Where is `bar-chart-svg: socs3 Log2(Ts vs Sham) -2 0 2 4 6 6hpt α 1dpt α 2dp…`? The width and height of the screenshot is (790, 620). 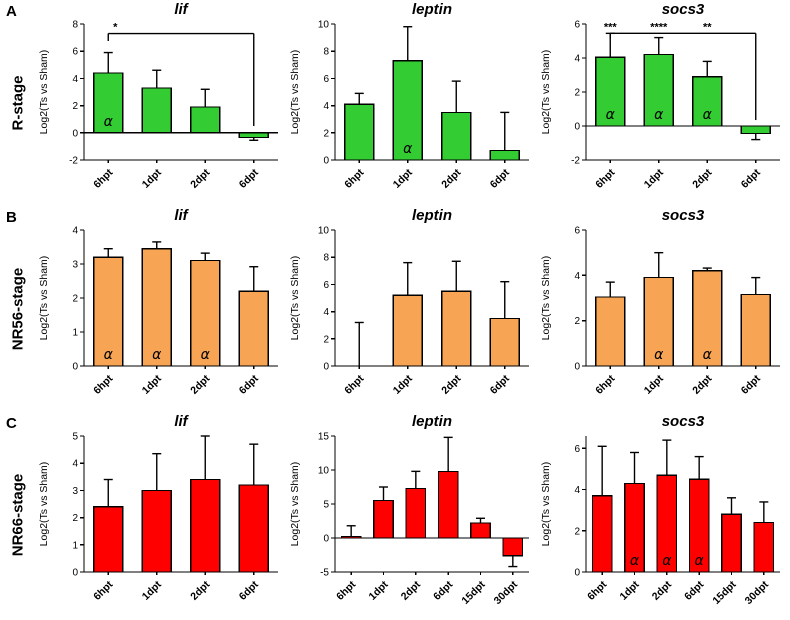 bar-chart-svg: socs3 Log2(Ts vs Sham) -2 0 2 4 6 6hpt α 1dpt α 2dp… is located at coordinates (660, 96).